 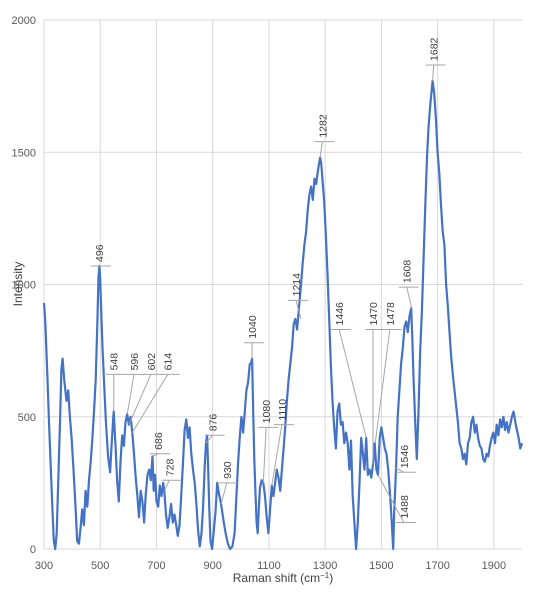 What do you see at coordinates (269, 566) in the screenshot?
I see `x-tick-label: 1100` at bounding box center [269, 566].